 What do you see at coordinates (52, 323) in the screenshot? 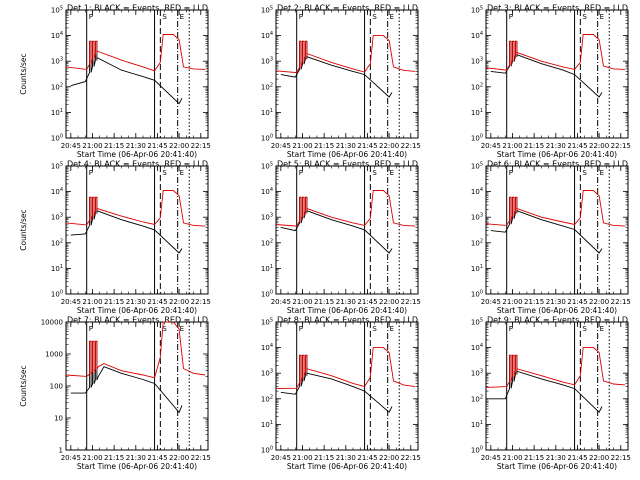
I see `y-tick-label: 10000` at bounding box center [52, 323].